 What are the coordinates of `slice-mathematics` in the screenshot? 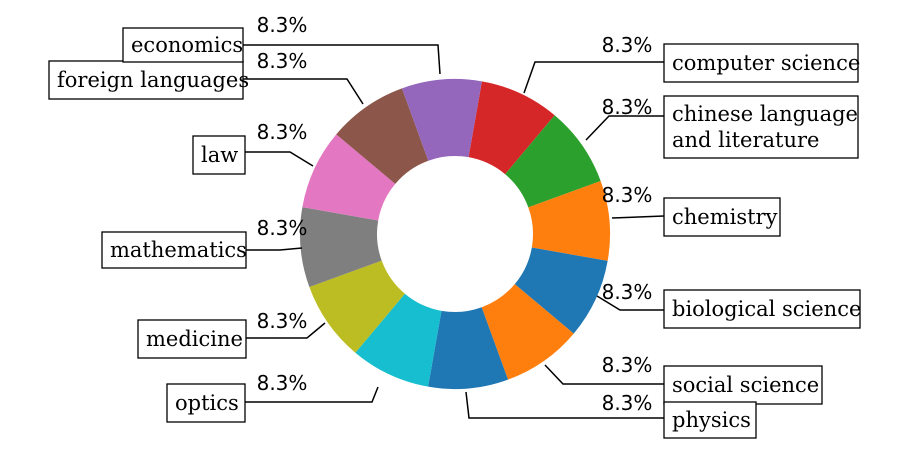 It's located at (341, 247).